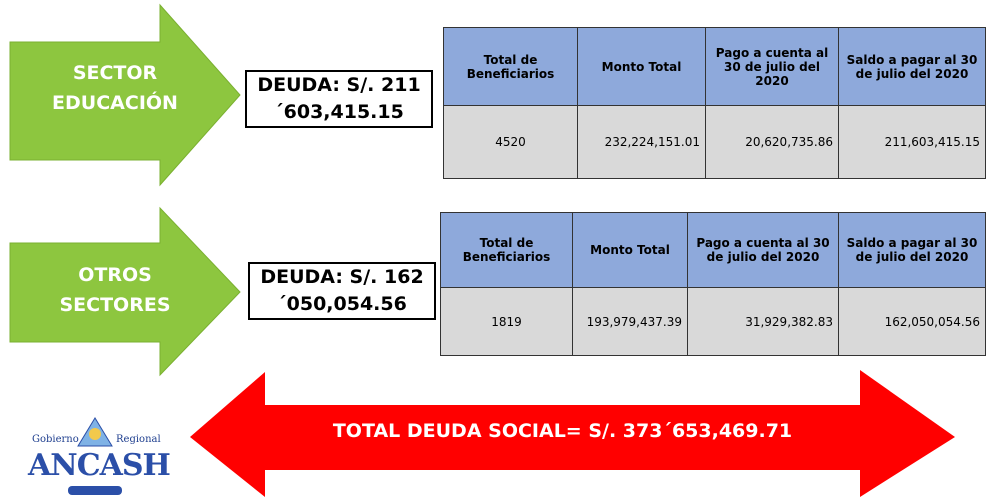 The width and height of the screenshot is (986, 497). Describe the element at coordinates (763, 321) in the screenshot. I see `data-cell: 31,929,382.83` at that location.